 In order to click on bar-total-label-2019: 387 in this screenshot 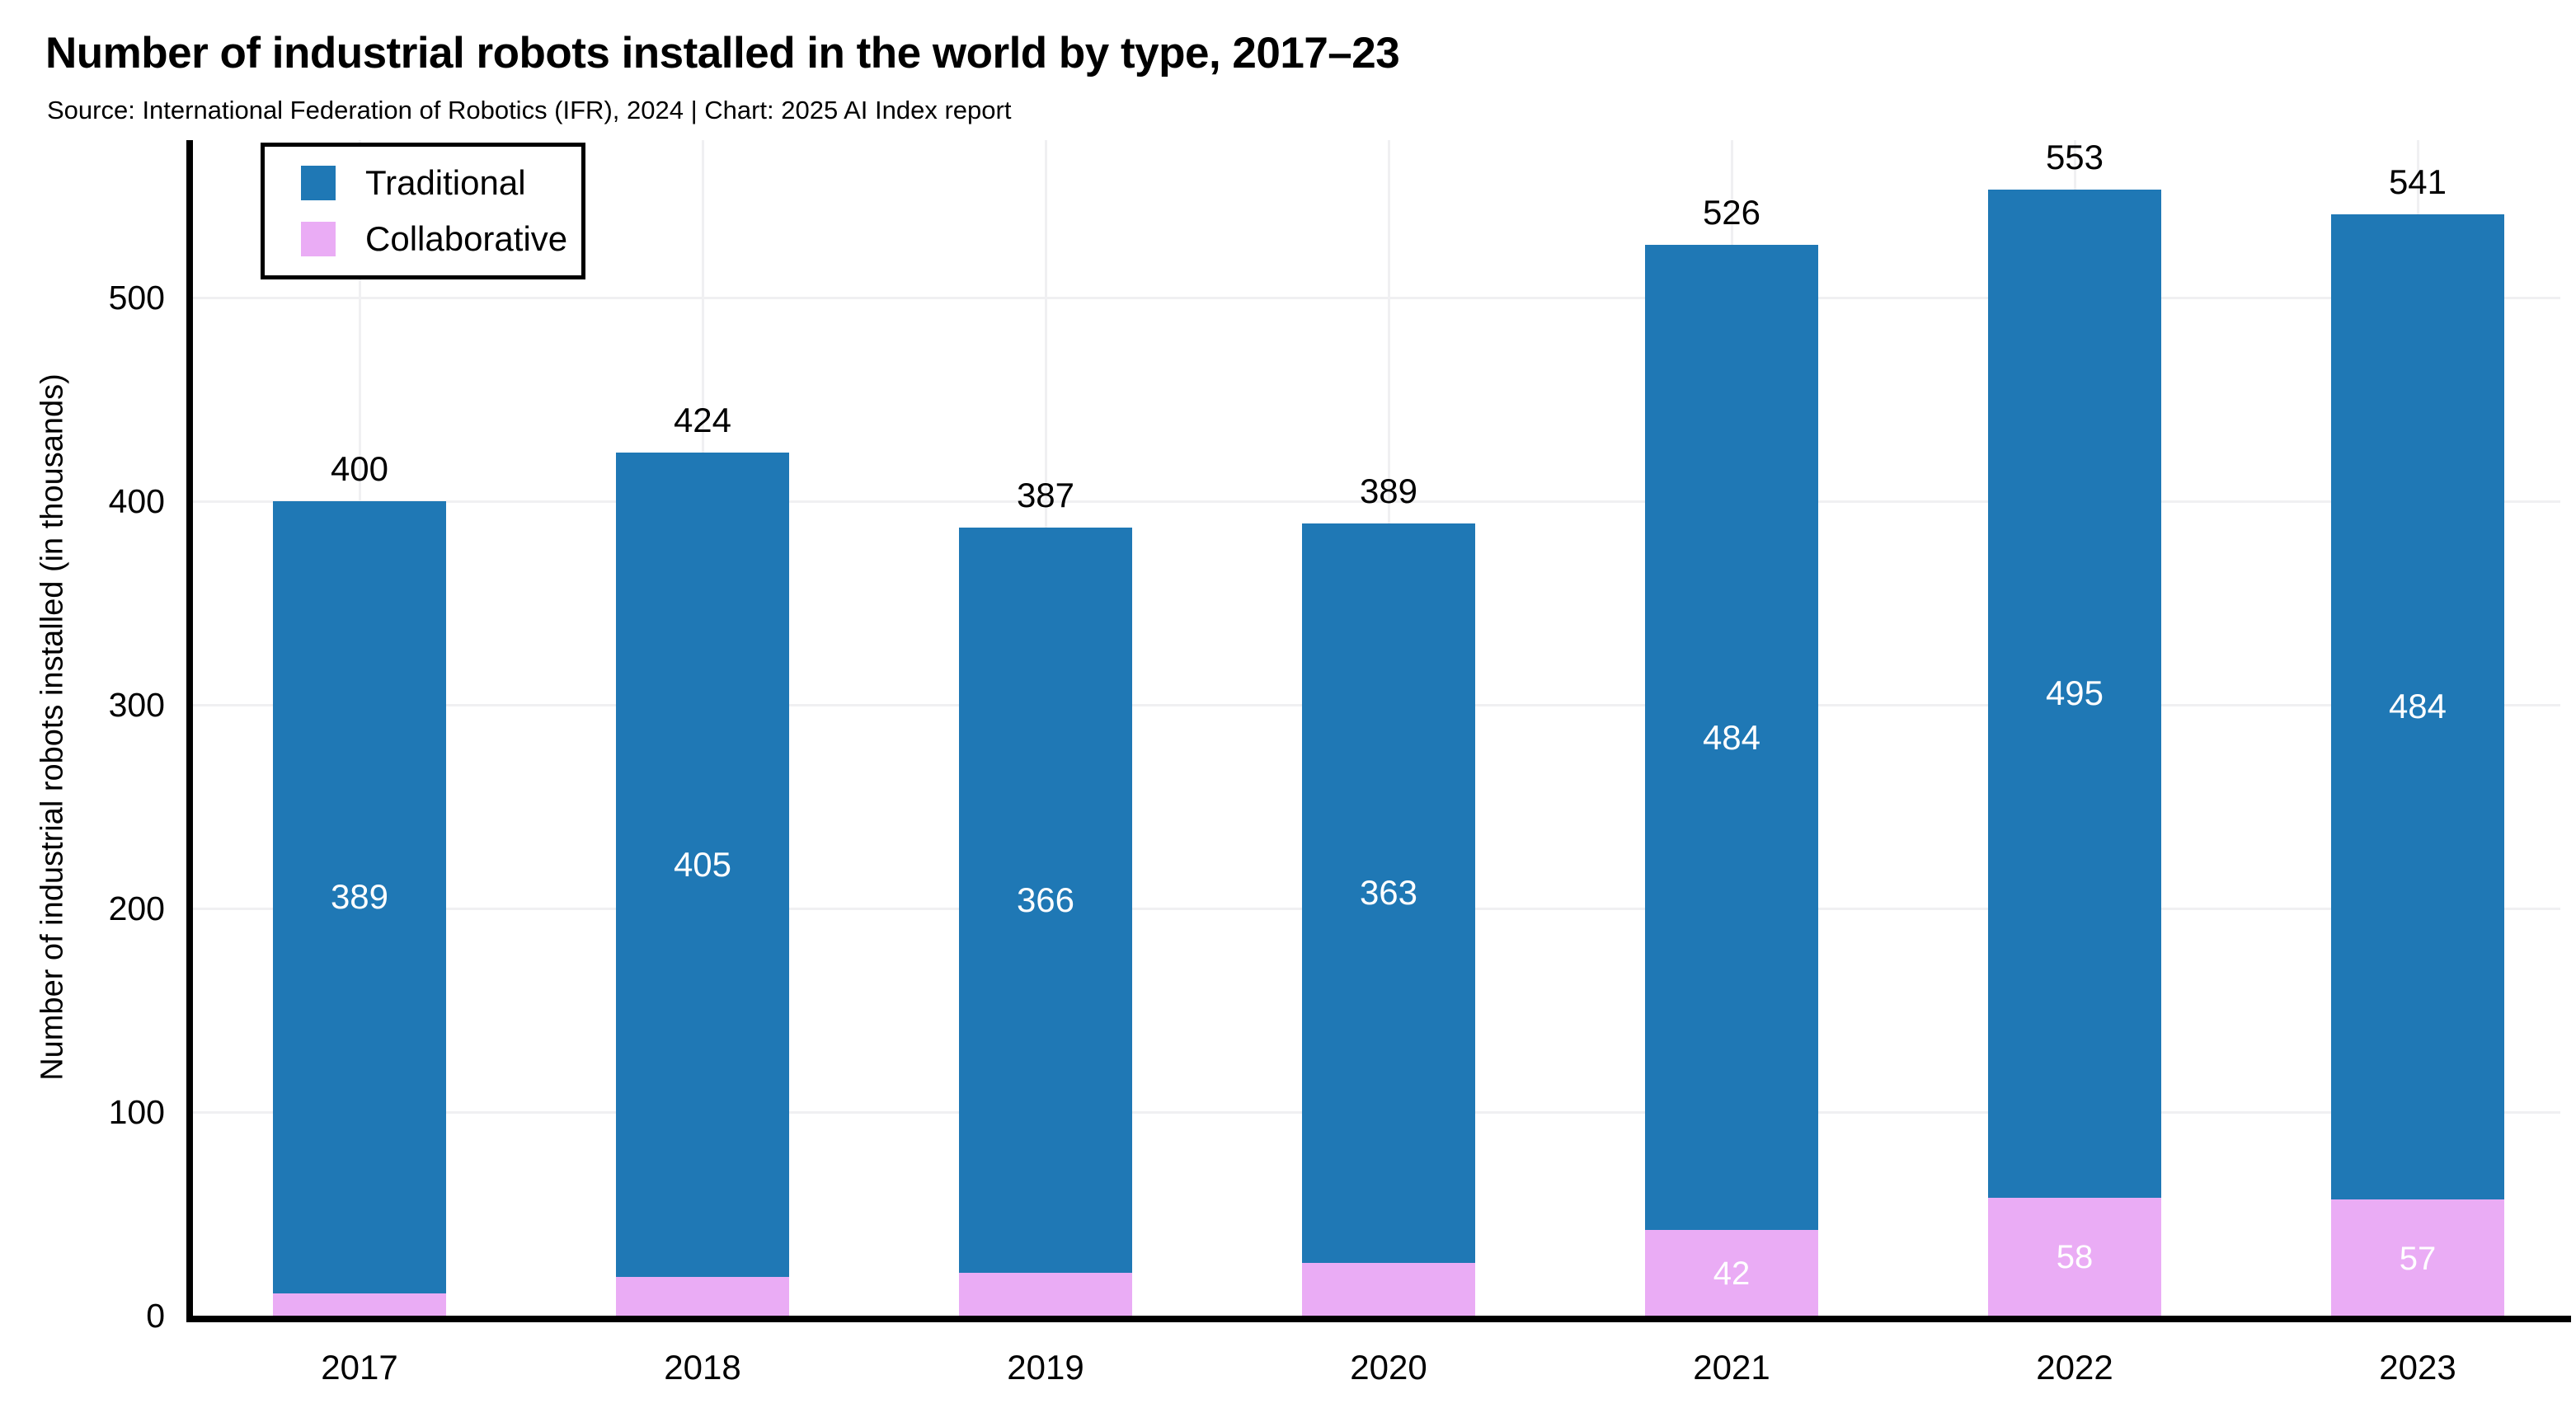, I will do `click(1045, 496)`.